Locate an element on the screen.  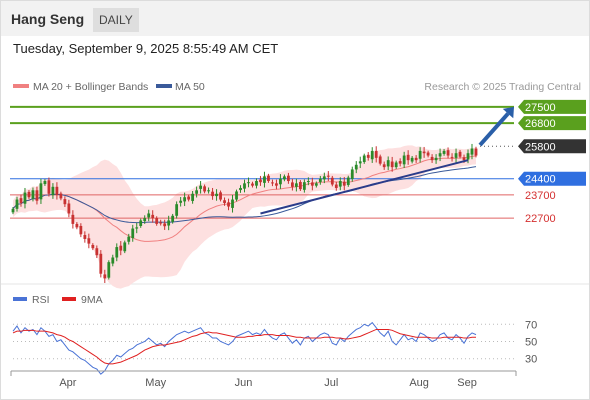
time-axis: Apr May Jun Jul Aug Sep is located at coordinates (263, 379).